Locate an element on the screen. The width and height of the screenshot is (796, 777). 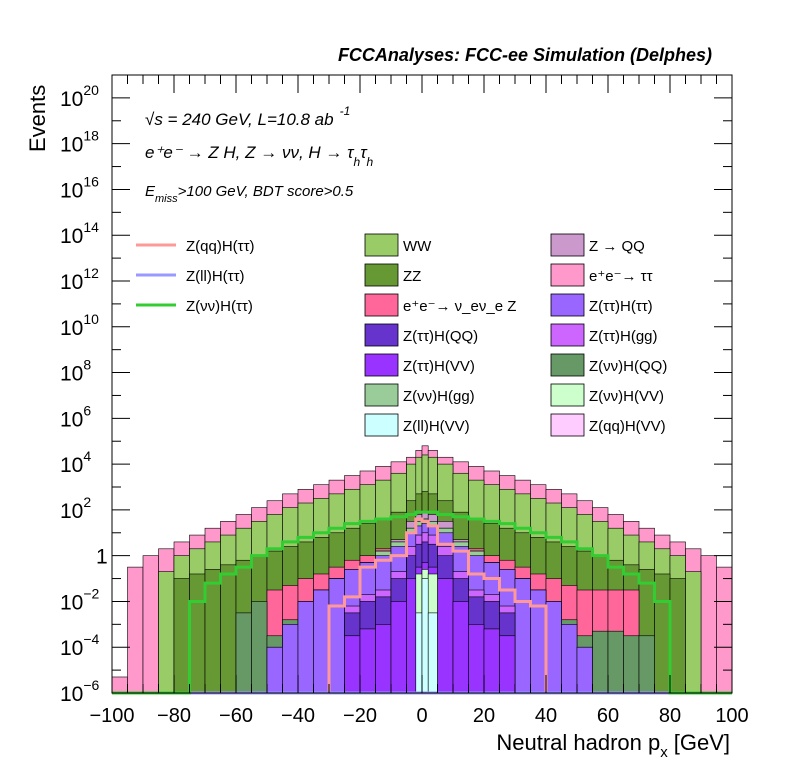
x-axis-label-unit: [GeV] is located at coordinates (702, 742).